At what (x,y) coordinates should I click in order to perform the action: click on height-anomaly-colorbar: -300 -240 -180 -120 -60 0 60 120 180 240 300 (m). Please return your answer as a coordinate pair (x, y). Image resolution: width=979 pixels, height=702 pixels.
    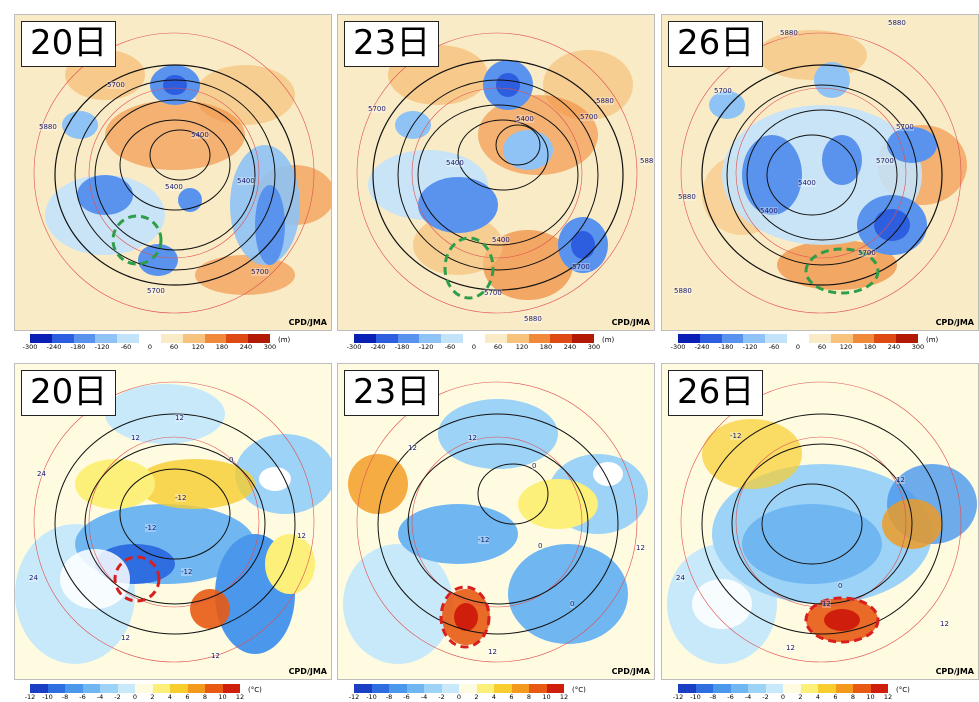
    Looking at the image, I should click on (490, 343).